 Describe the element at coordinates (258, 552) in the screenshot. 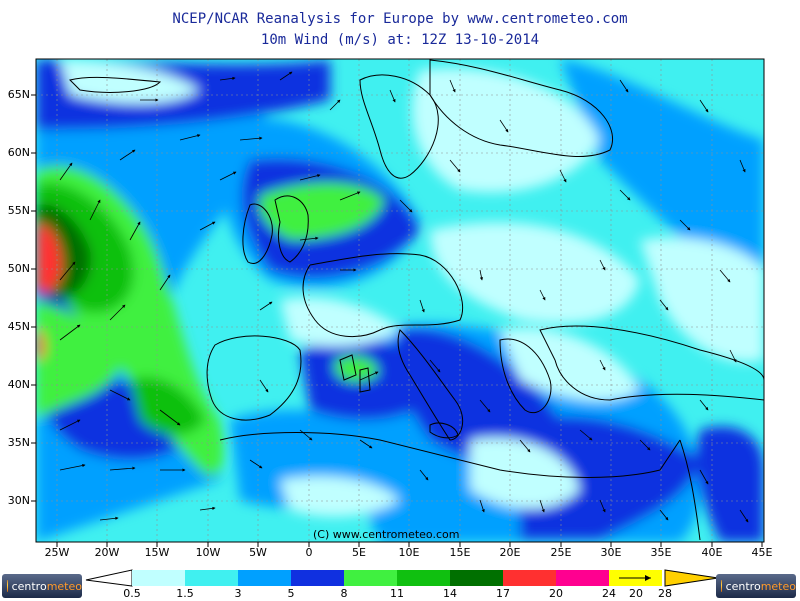

I see `lon-label-5w: 5W` at that location.